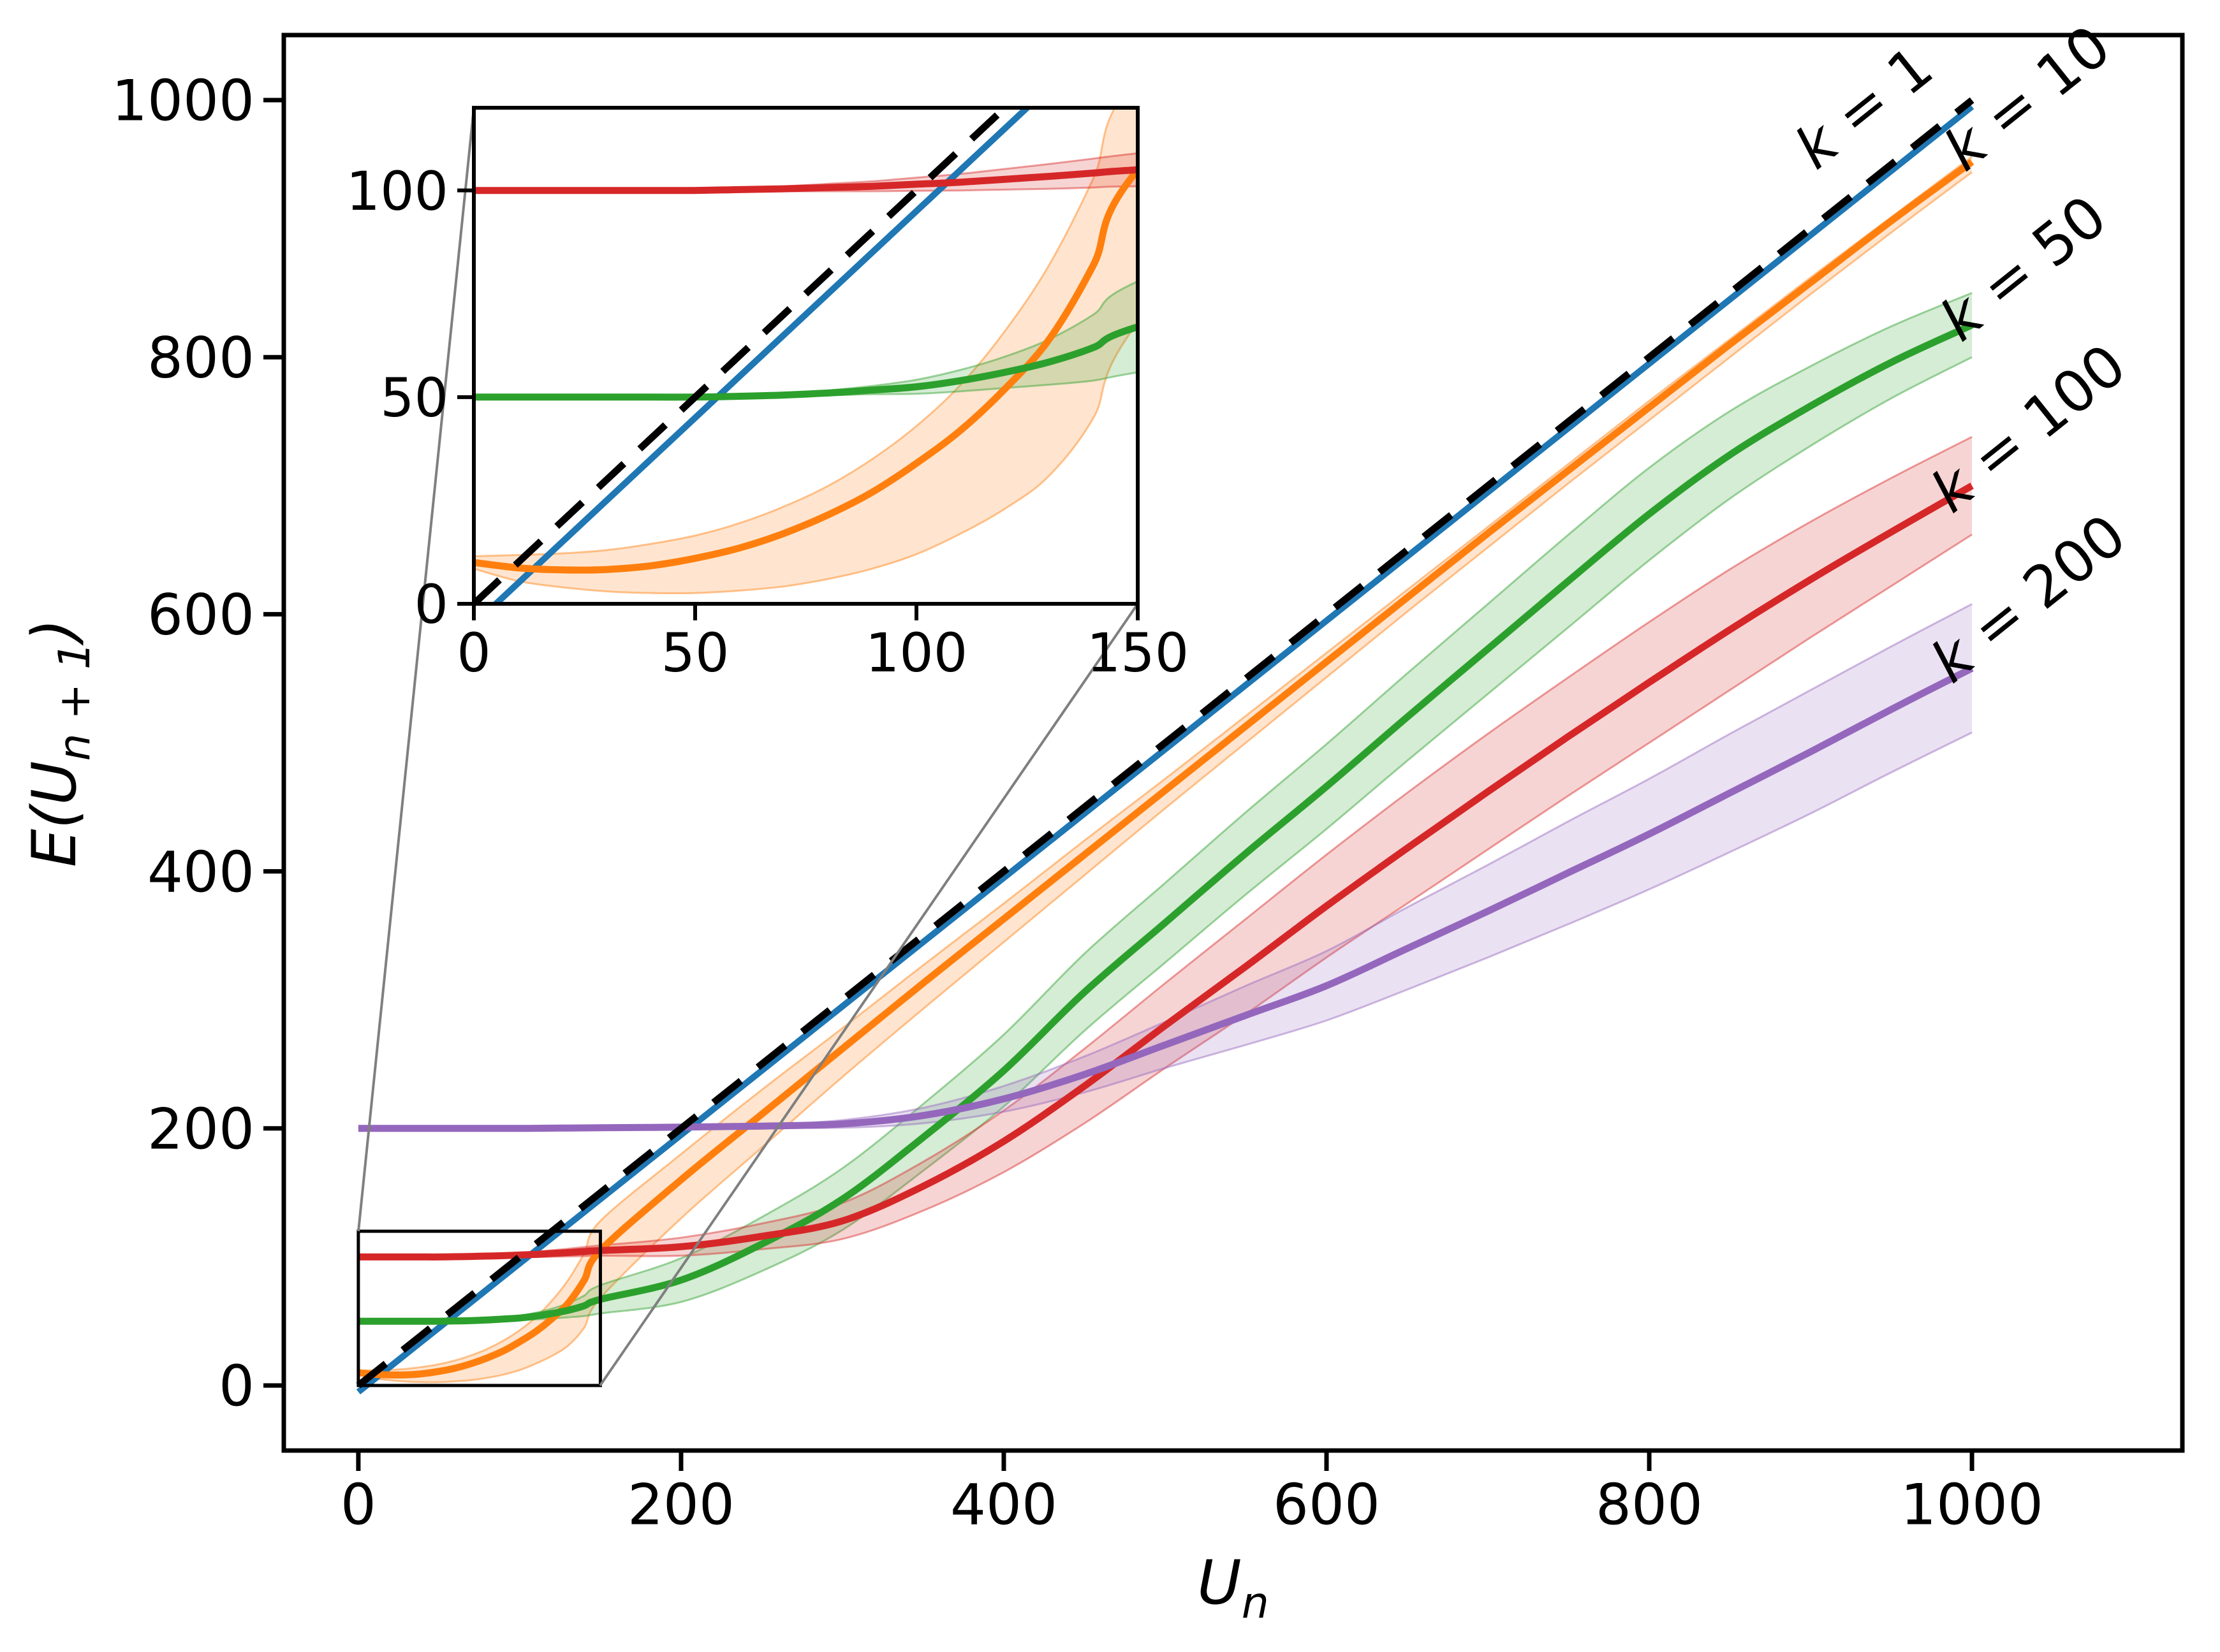 This screenshot has height=1652, width=2220. Describe the element at coordinates (201, 615) in the screenshot. I see `main-y-tick-label: 600` at that location.